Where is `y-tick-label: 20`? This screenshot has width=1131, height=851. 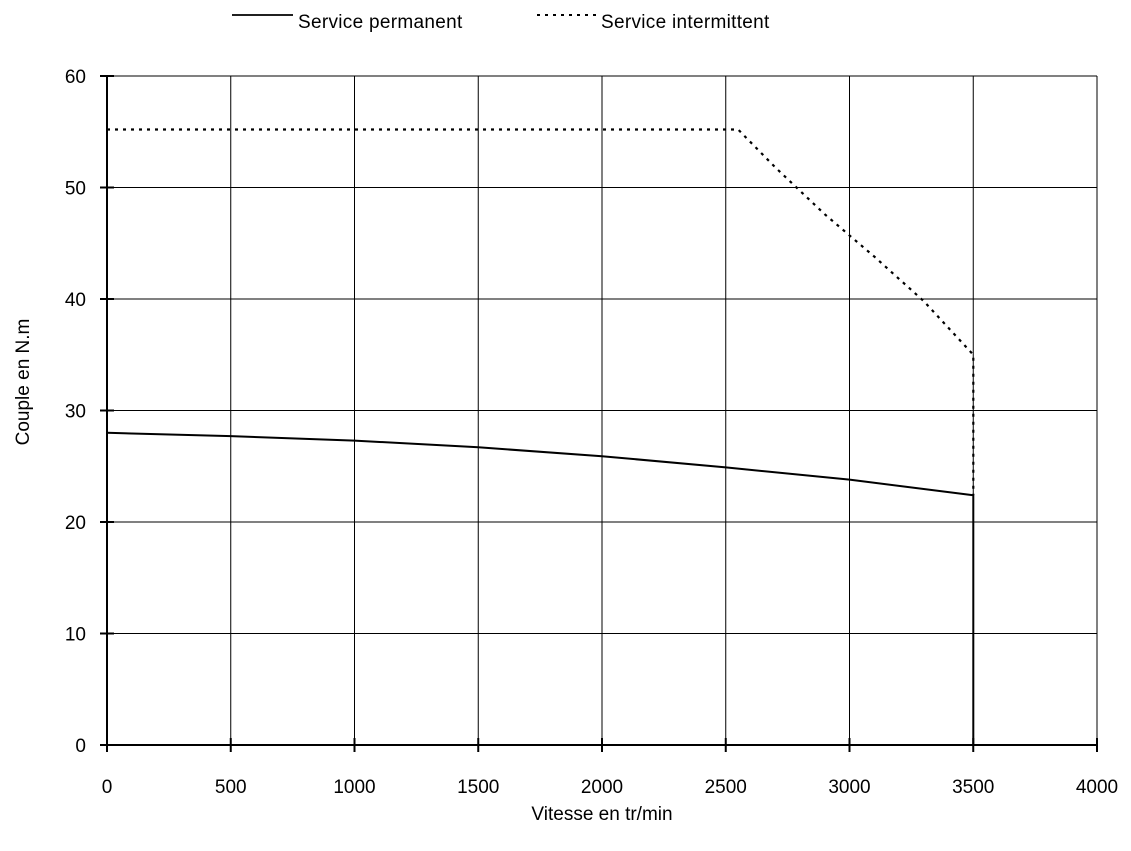
y-tick-label: 20 is located at coordinates (75, 523).